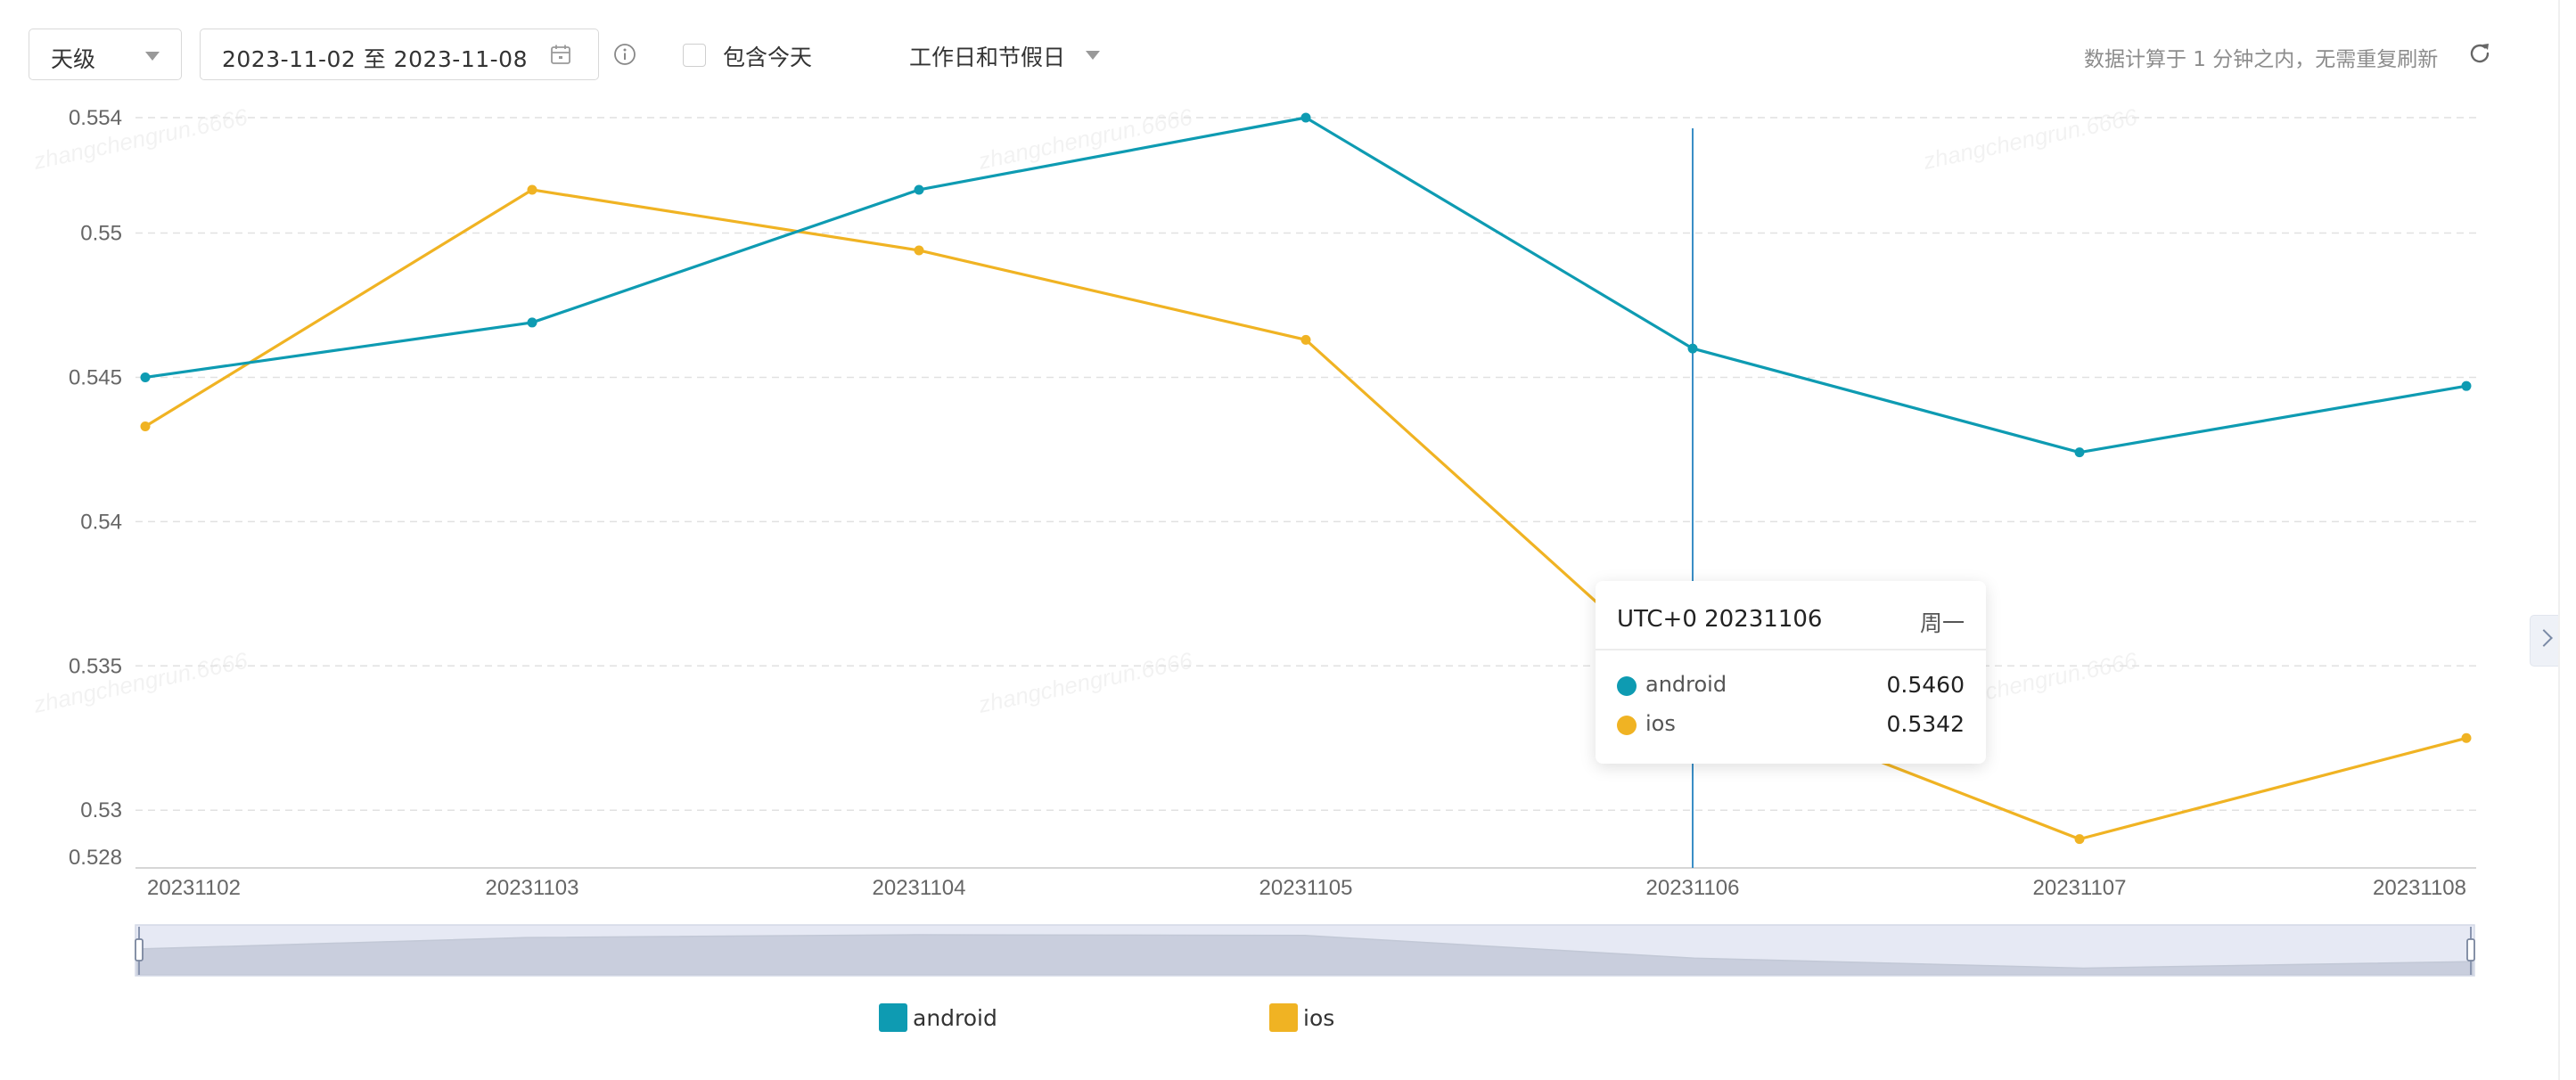 This screenshot has width=2576, height=1080. Describe the element at coordinates (1693, 888) in the screenshot. I see `x-tick-label: 20231106` at that location.